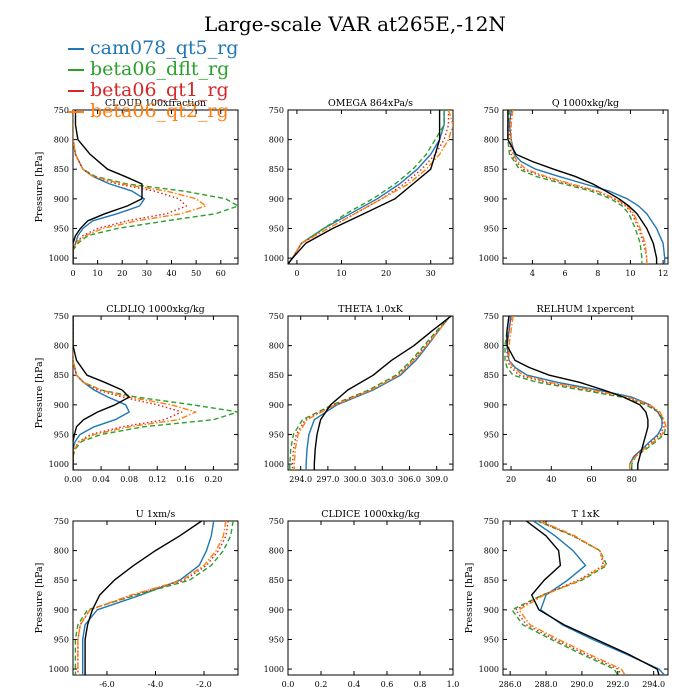 The image size is (700, 700). I want to click on x-tick-label: 0, so click(296, 273).